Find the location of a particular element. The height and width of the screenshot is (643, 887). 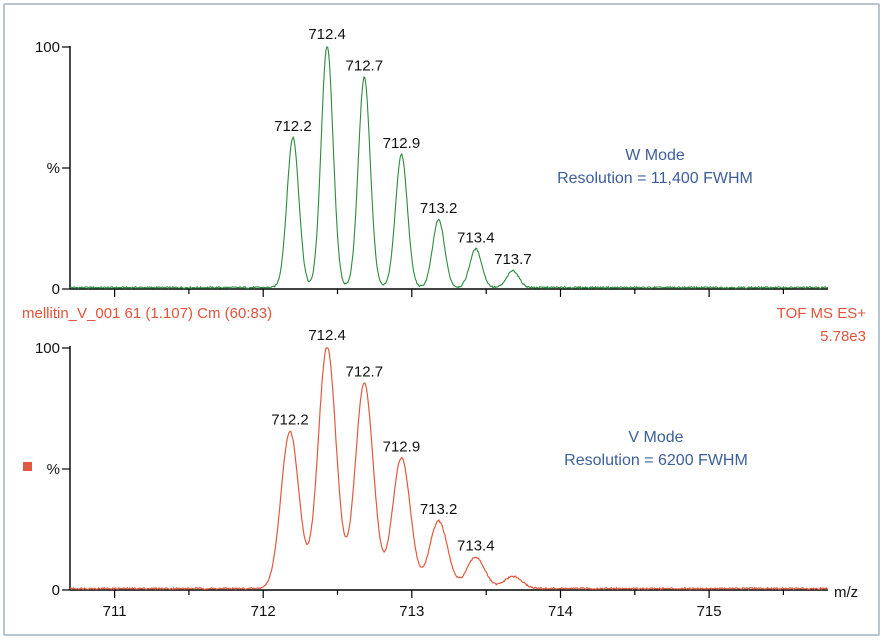

top-peak-label: 712.7 is located at coordinates (365, 66).